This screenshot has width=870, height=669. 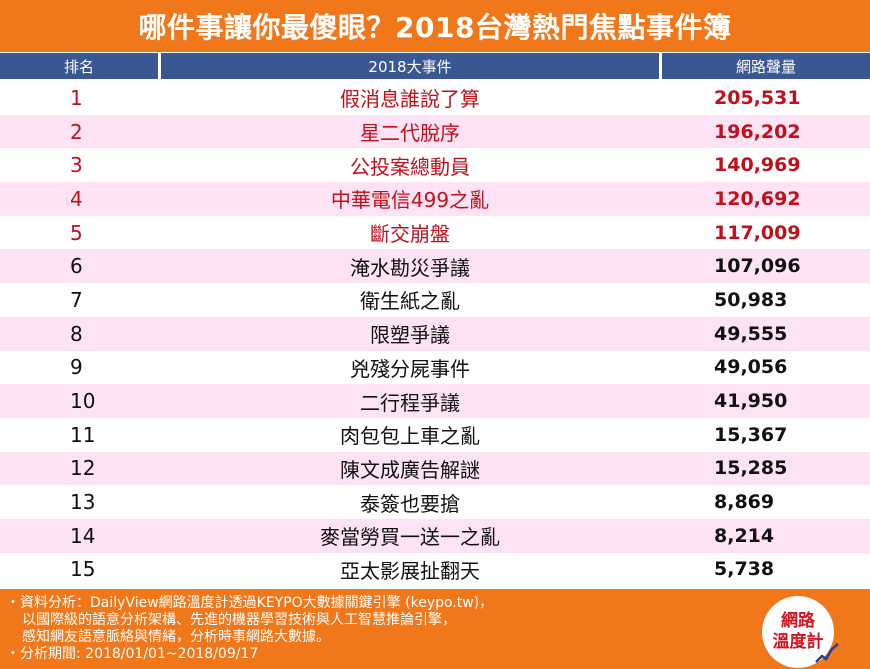 I want to click on event-cell: 兇殘分屍事件, so click(x=410, y=368).